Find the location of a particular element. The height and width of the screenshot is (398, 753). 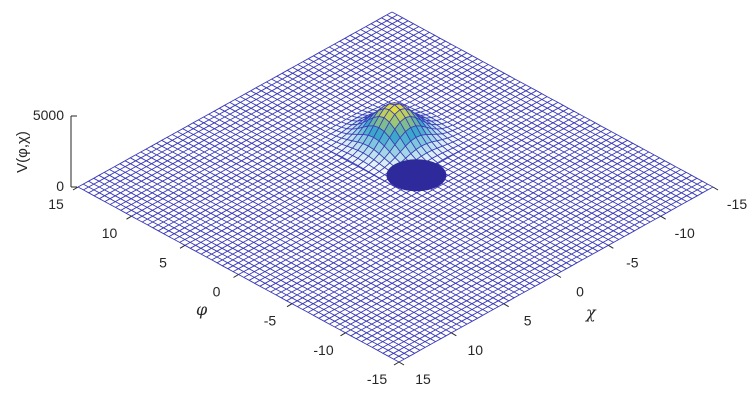

chi-axis-label: χ is located at coordinates (591, 312).